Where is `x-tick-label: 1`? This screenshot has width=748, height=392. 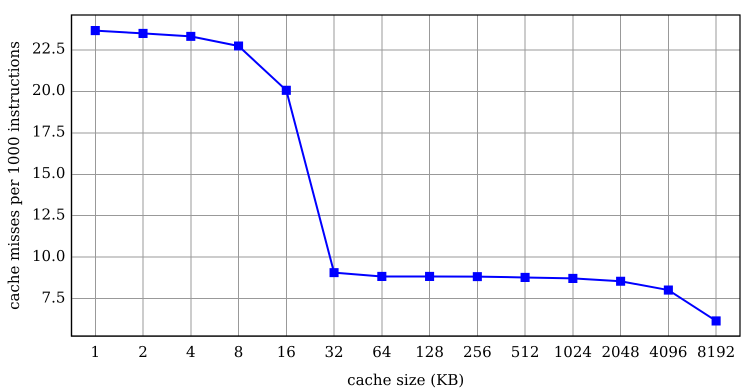 x-tick-label: 1 is located at coordinates (95, 351).